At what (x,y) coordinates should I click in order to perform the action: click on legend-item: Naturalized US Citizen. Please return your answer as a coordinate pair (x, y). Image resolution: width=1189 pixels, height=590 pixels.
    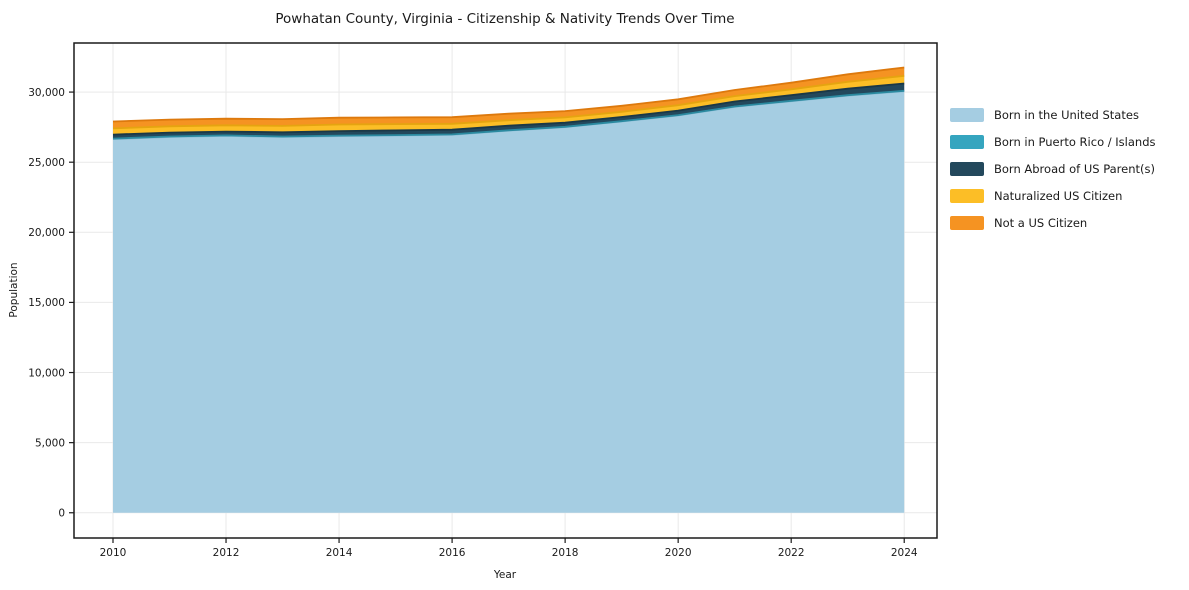
    Looking at the image, I should click on (1053, 195).